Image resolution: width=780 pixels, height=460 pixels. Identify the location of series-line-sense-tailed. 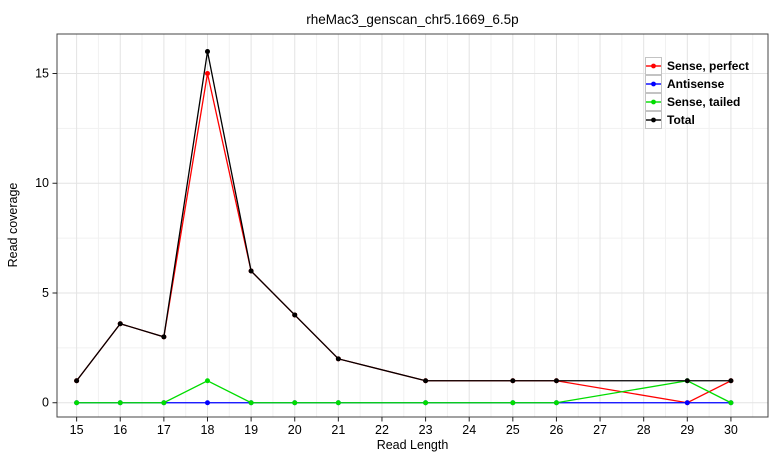
(404, 392).